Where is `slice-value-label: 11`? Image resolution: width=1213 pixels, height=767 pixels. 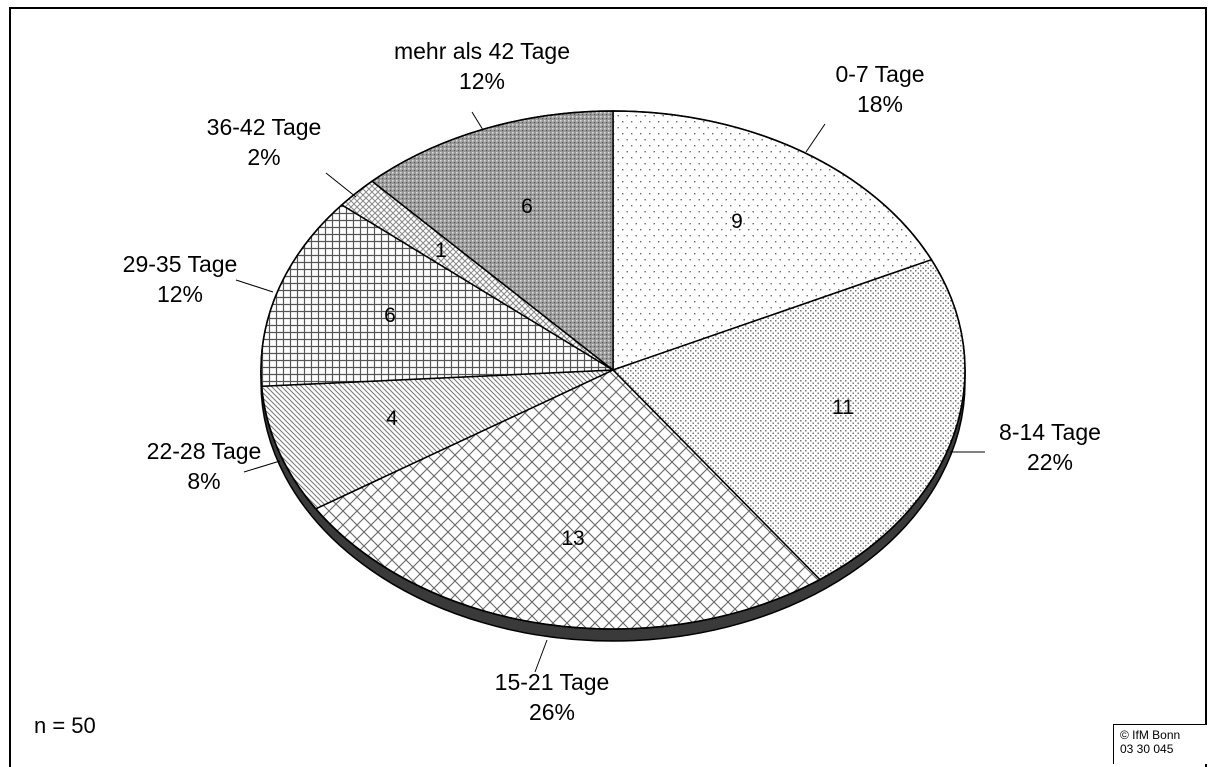 slice-value-label: 11 is located at coordinates (843, 407).